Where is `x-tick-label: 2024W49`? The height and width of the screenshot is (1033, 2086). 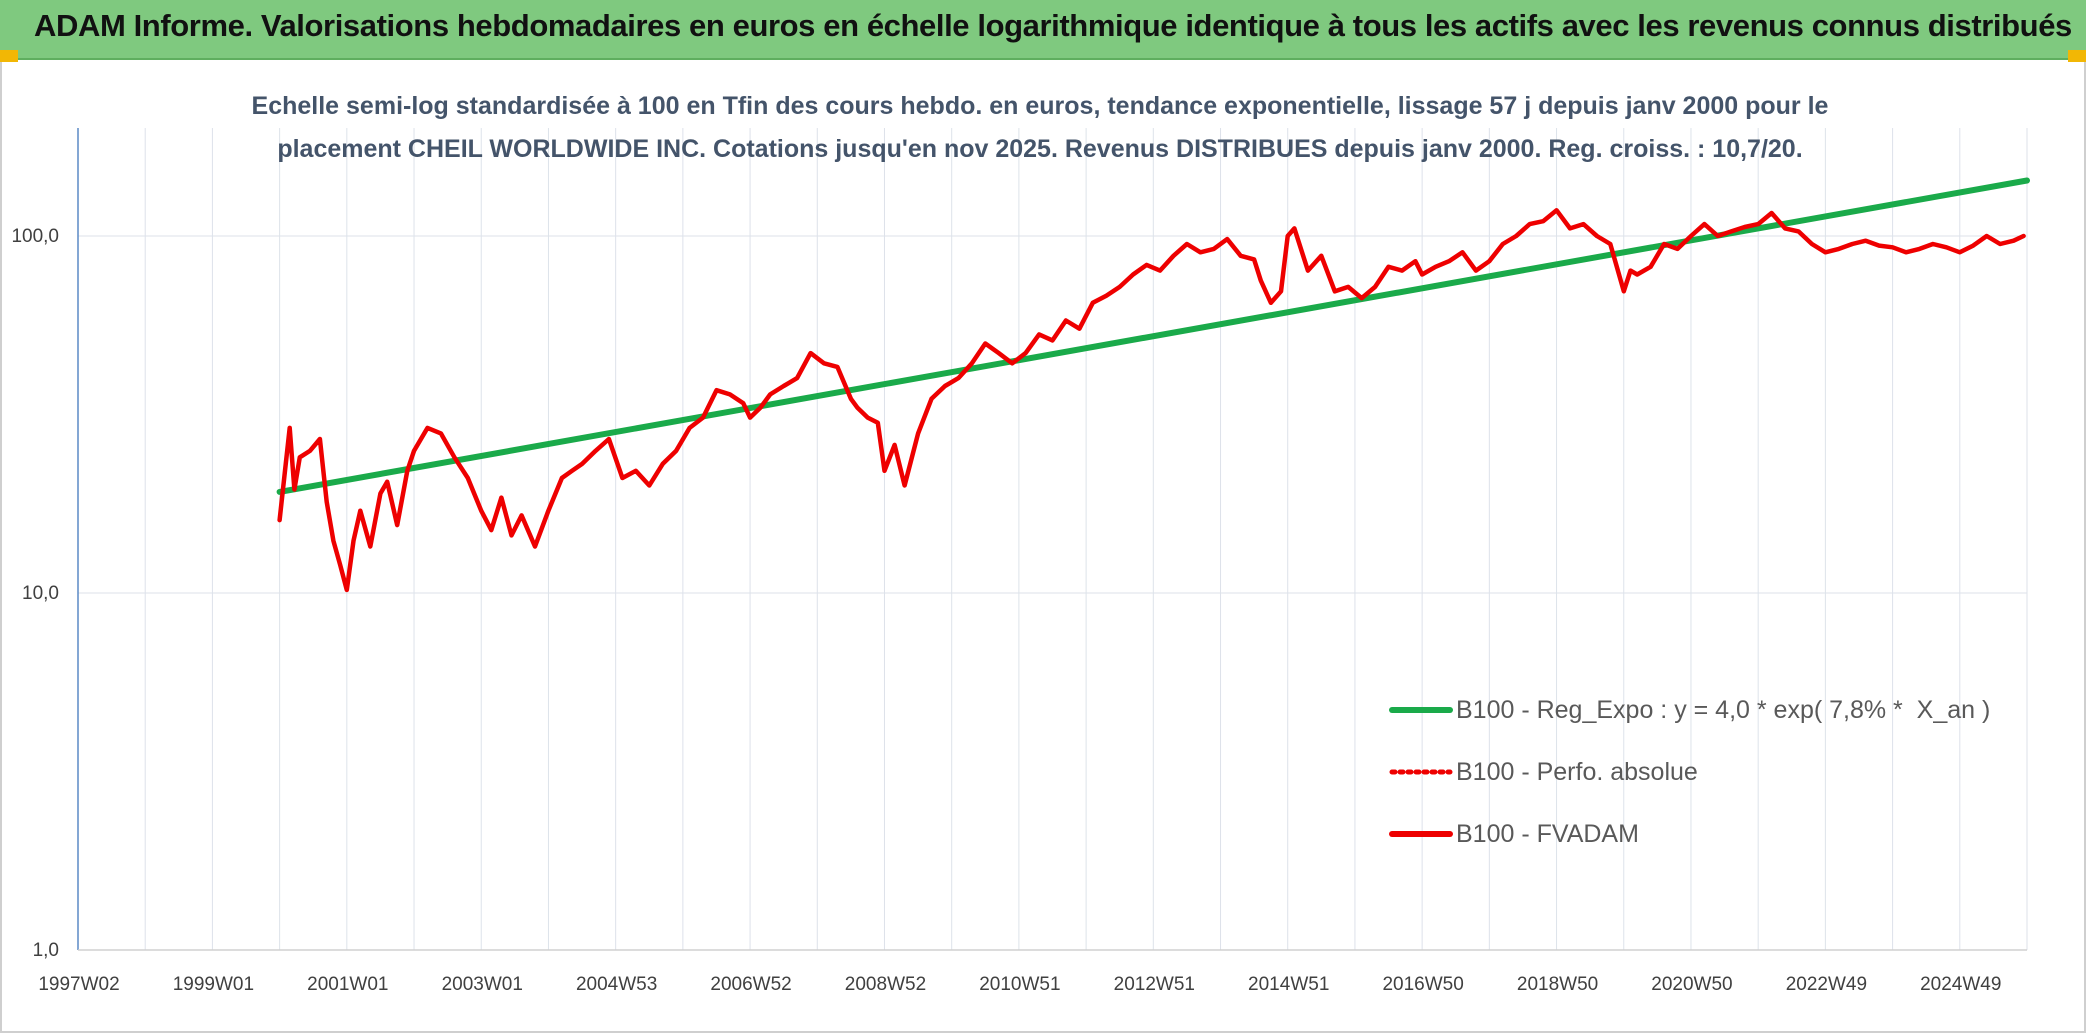 x-tick-label: 2024W49 is located at coordinates (1960, 984).